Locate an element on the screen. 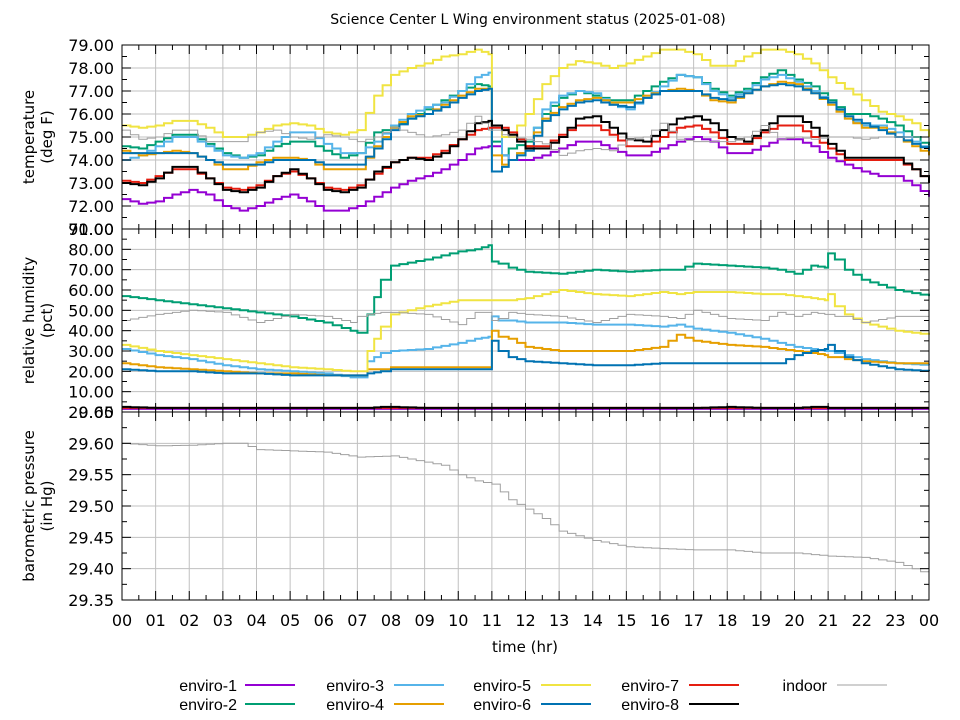 The width and height of the screenshot is (960, 720). x-tick-label: 18 is located at coordinates (727, 620).